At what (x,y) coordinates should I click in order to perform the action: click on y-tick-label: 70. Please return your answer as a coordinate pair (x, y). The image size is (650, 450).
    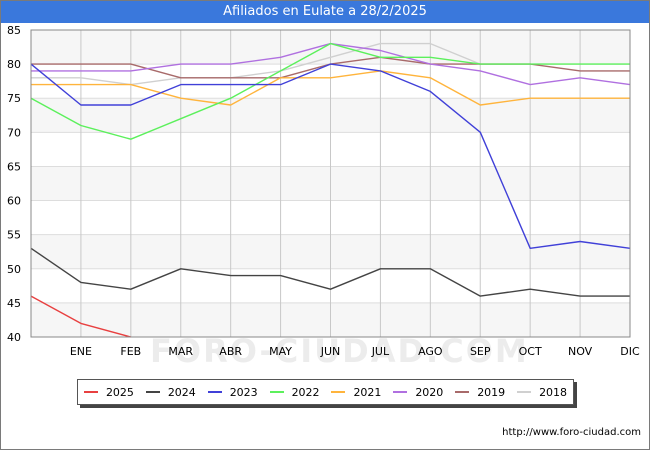
    Looking at the image, I should click on (14, 132).